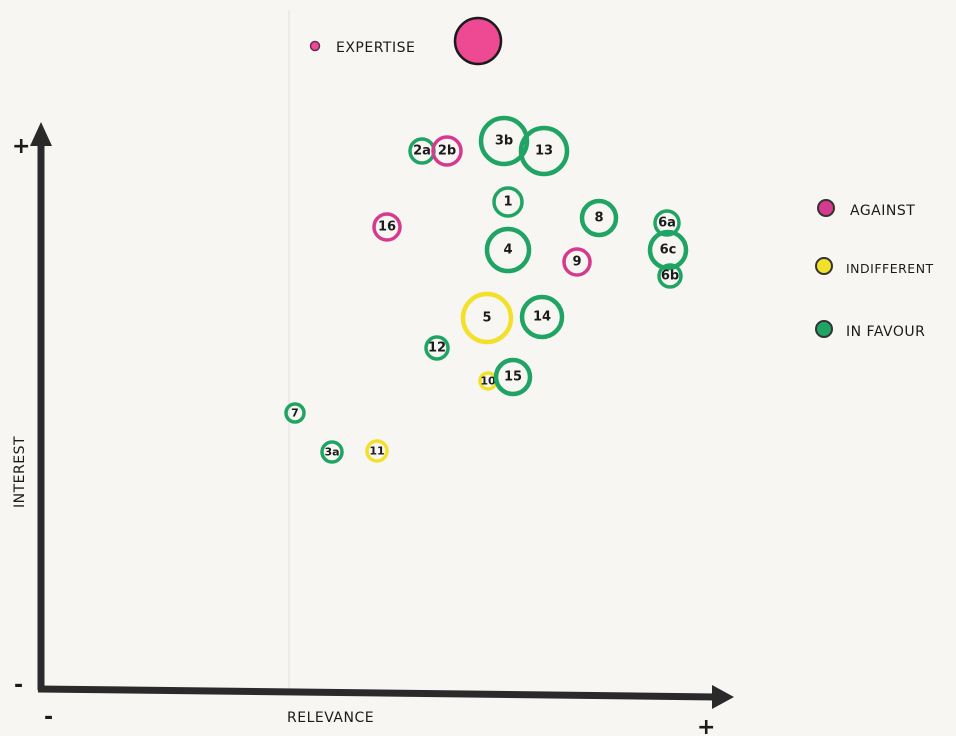 The image size is (956, 736). I want to click on stakeholder-node-3b: 3b, so click(504, 141).